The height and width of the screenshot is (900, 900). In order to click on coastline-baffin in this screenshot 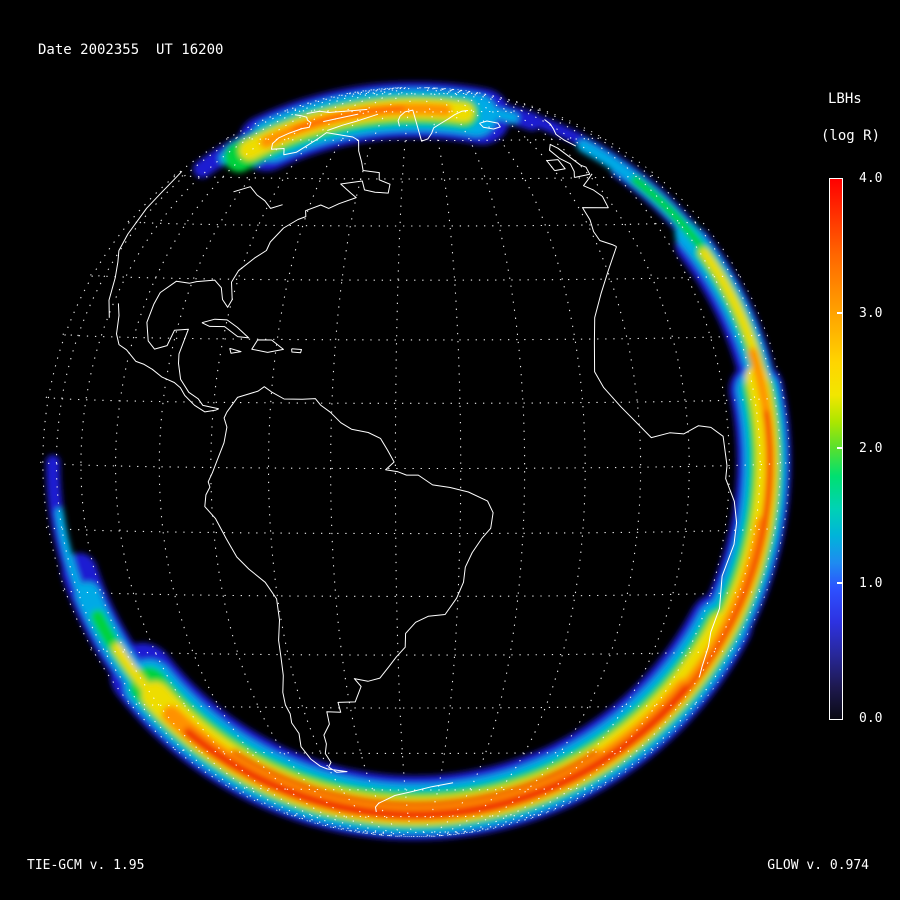, I will do `click(353, 122)`.